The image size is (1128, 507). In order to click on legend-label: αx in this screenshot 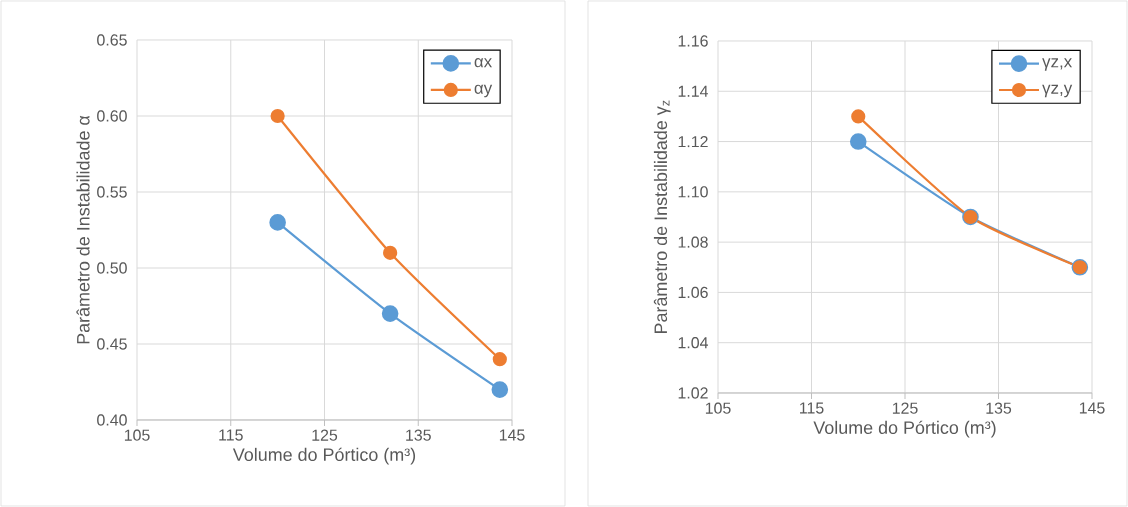, I will do `click(483, 63)`.